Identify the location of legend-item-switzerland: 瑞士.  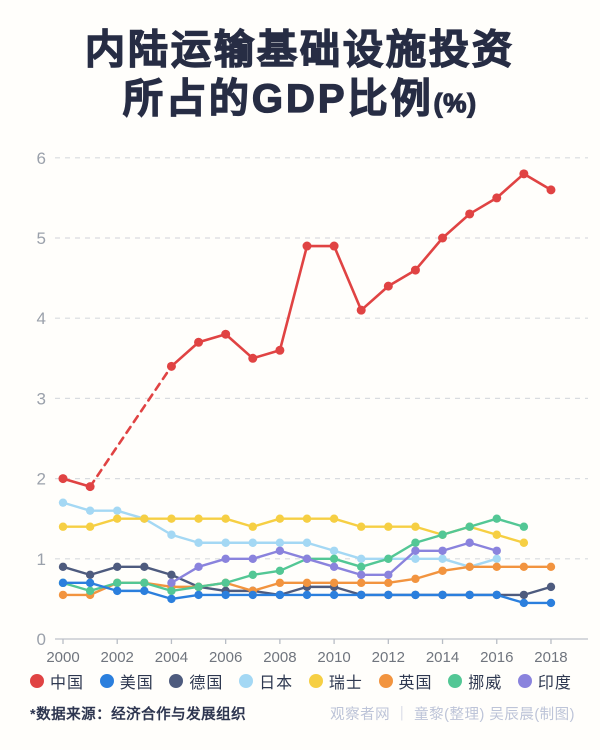
(335, 681).